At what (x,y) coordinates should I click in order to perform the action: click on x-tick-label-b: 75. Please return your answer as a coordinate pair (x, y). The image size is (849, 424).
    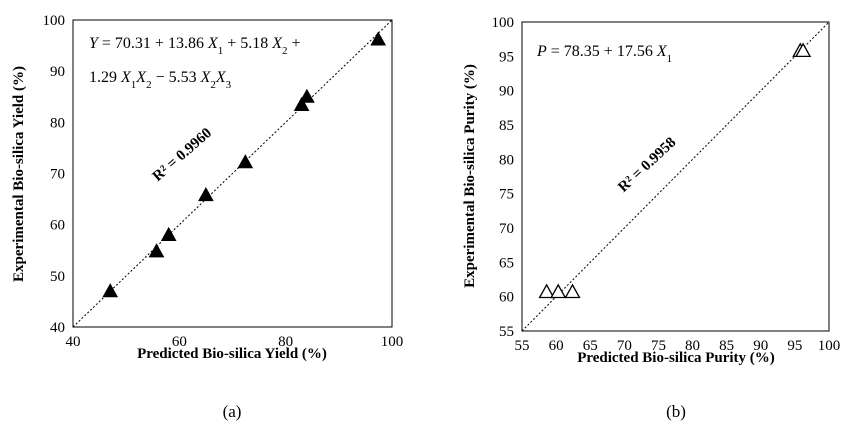
    Looking at the image, I should click on (658, 346).